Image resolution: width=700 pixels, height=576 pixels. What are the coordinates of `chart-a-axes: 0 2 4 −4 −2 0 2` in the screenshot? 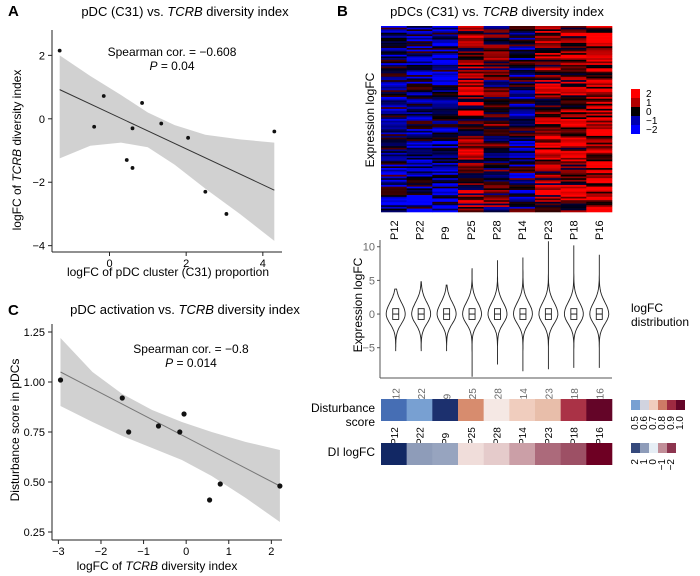 It's located at (157, 150).